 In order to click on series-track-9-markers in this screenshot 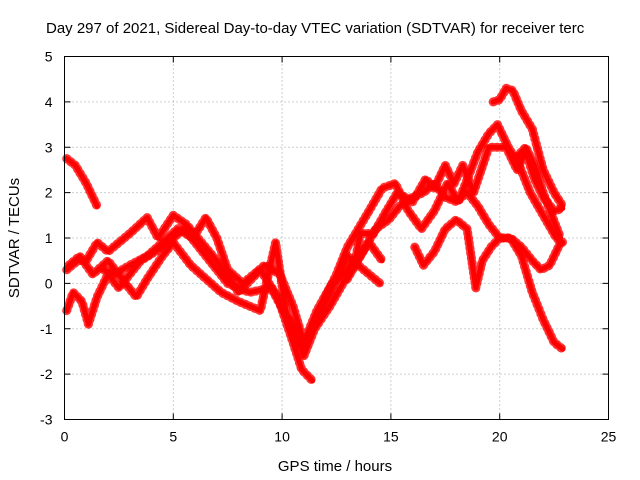, I will do `click(528, 147)`.